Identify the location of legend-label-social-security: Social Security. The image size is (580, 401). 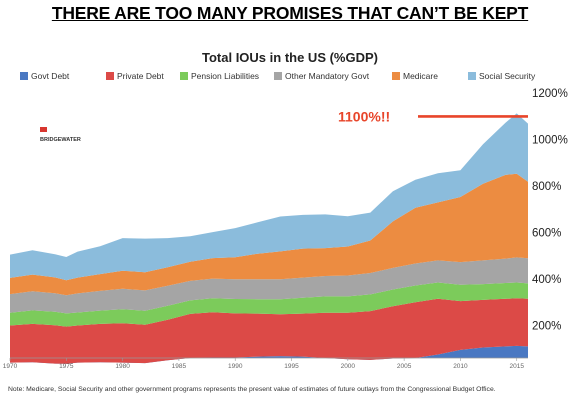
(507, 76).